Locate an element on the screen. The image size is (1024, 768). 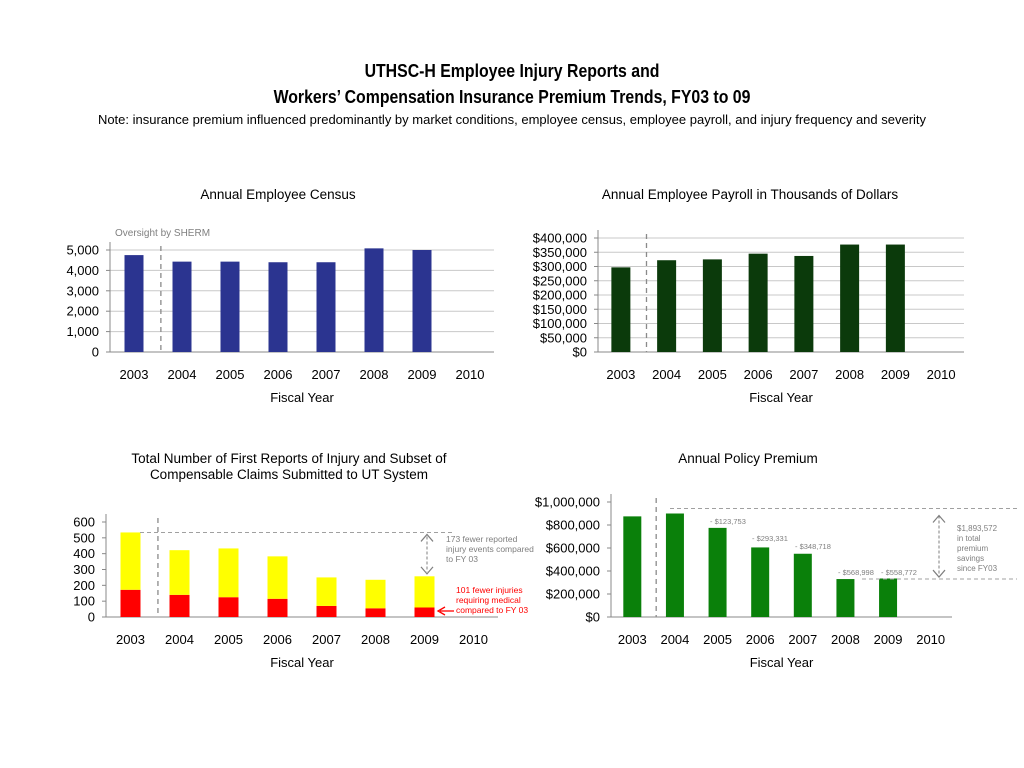
y-tick-label: 1,000 is located at coordinates (82, 331).